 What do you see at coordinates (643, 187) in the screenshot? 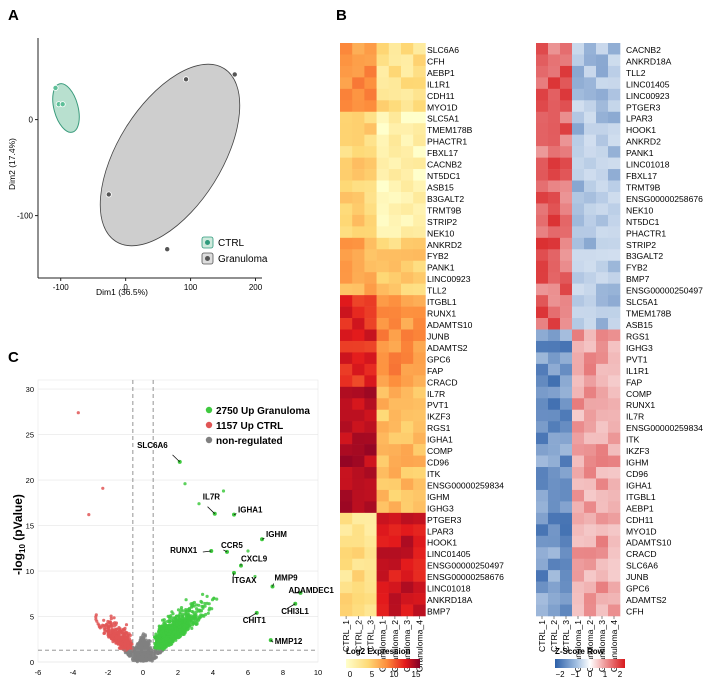
I see `heatmap-row-label: TRMT9B` at bounding box center [643, 187].